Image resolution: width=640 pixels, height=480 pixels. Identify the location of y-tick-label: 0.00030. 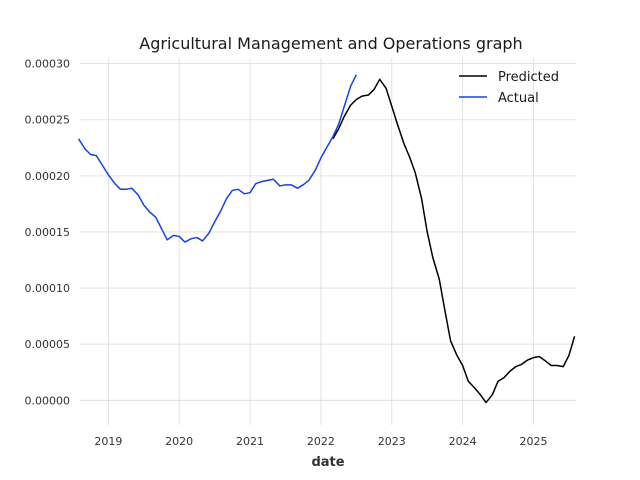
(48, 64).